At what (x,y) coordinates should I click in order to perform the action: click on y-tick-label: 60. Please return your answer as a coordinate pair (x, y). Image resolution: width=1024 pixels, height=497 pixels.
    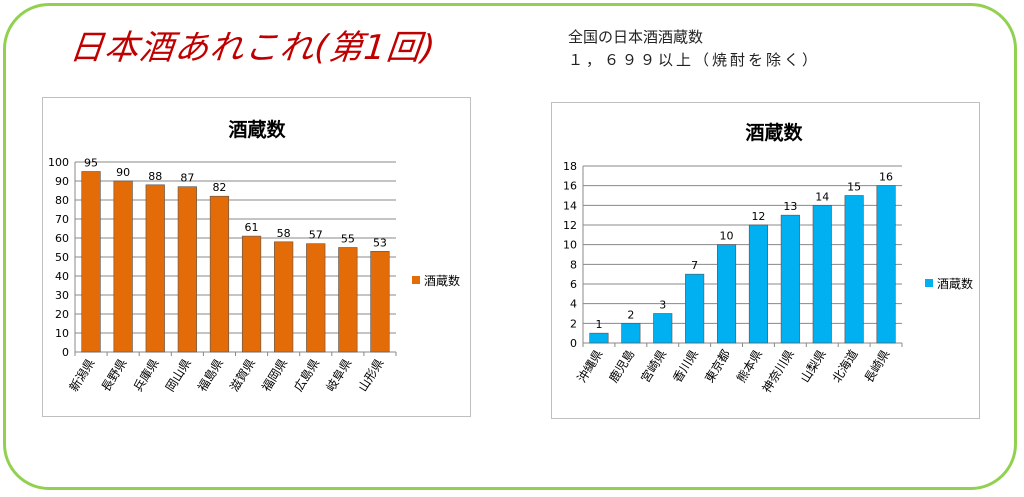
    Looking at the image, I should click on (62, 238).